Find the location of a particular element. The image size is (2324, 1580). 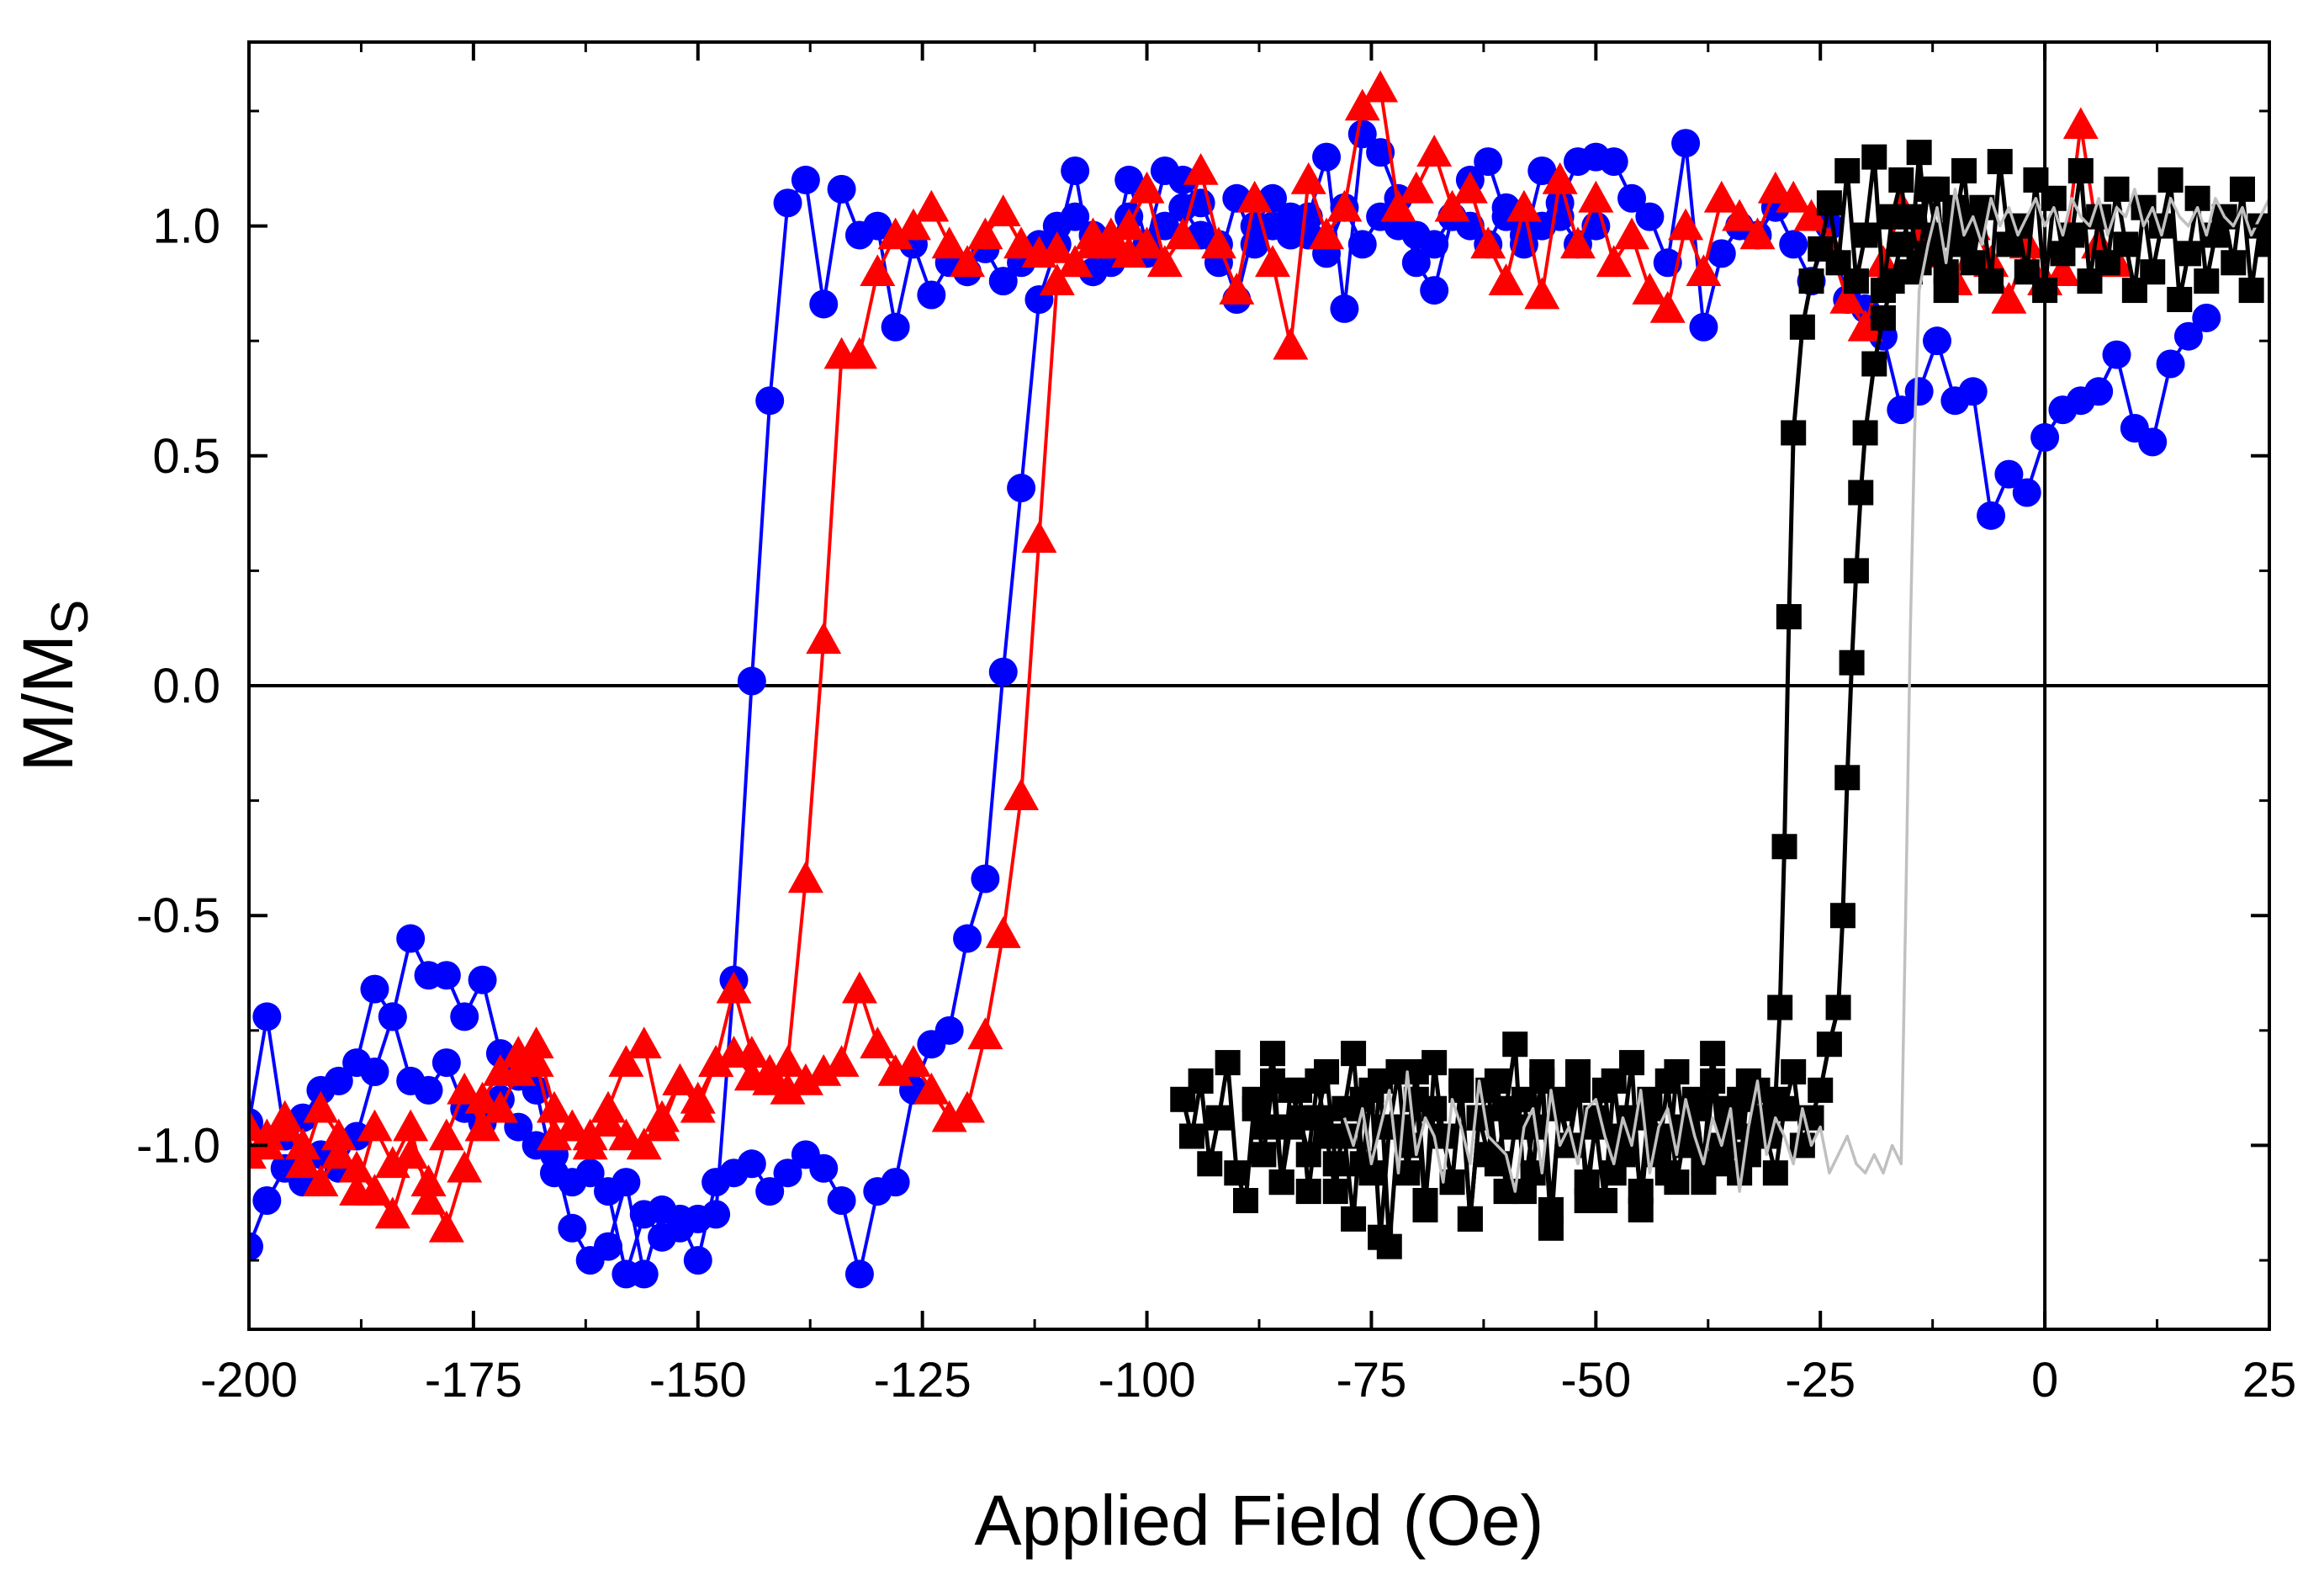

y-axis-title: M/MS is located at coordinates (54, 686).